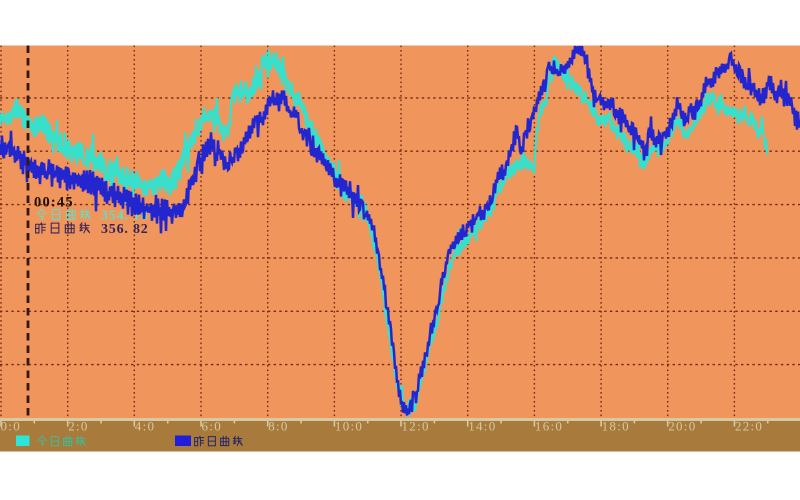  Describe the element at coordinates (749, 426) in the screenshot. I see `svg-text: 22:0` at that location.